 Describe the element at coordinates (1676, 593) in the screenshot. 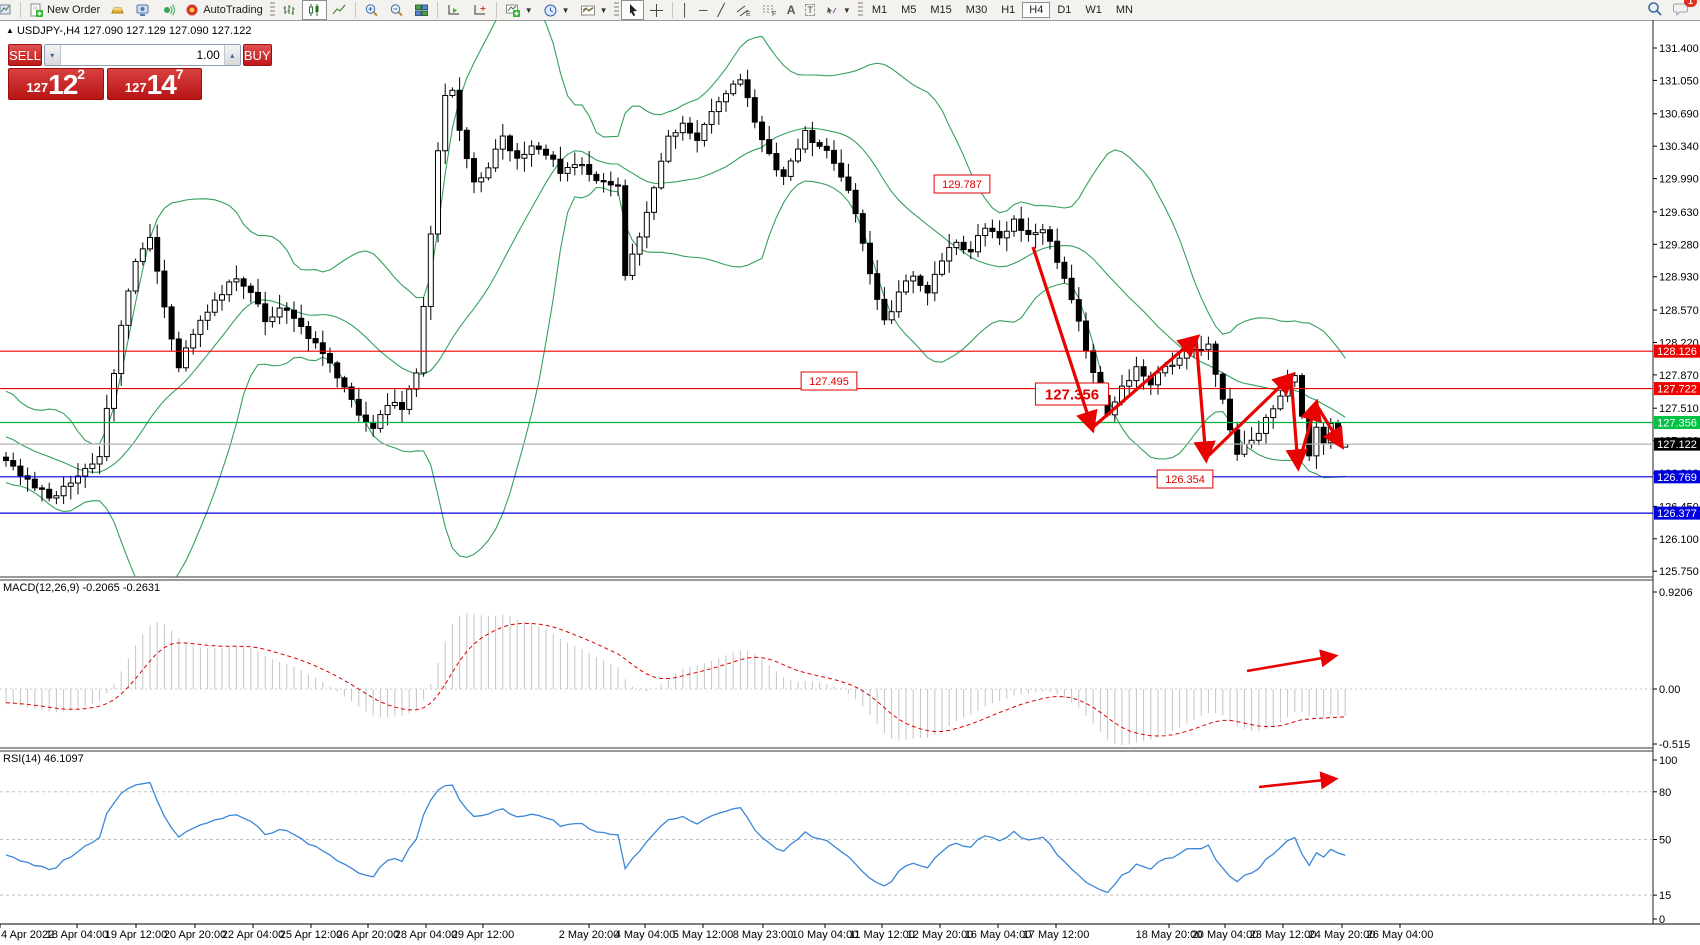

I see `svg-text: 0.9206` at that location.